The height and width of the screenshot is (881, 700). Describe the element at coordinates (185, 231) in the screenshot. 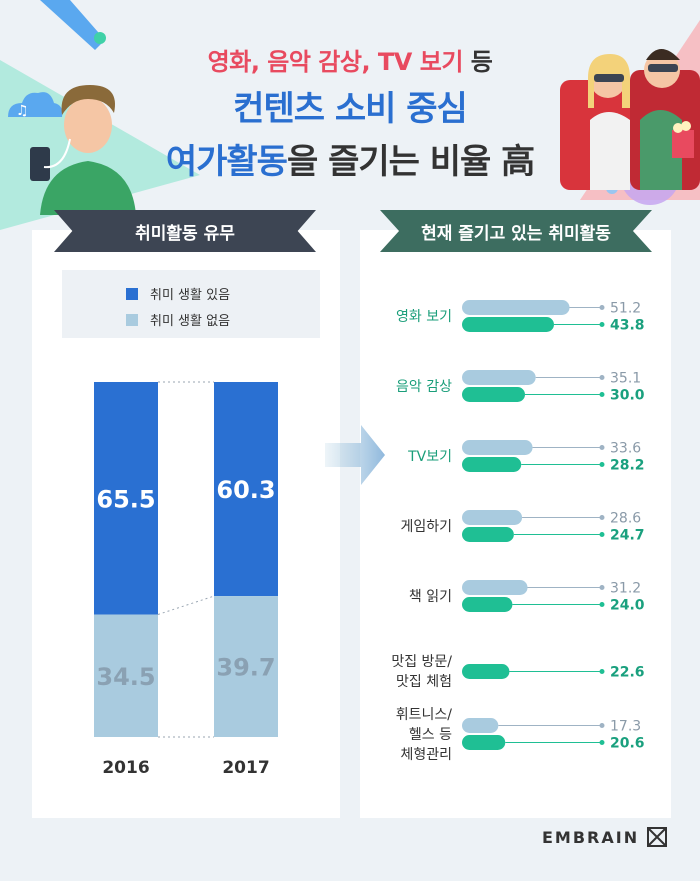

I see `left-panel-heading: 취미활동 유무` at that location.